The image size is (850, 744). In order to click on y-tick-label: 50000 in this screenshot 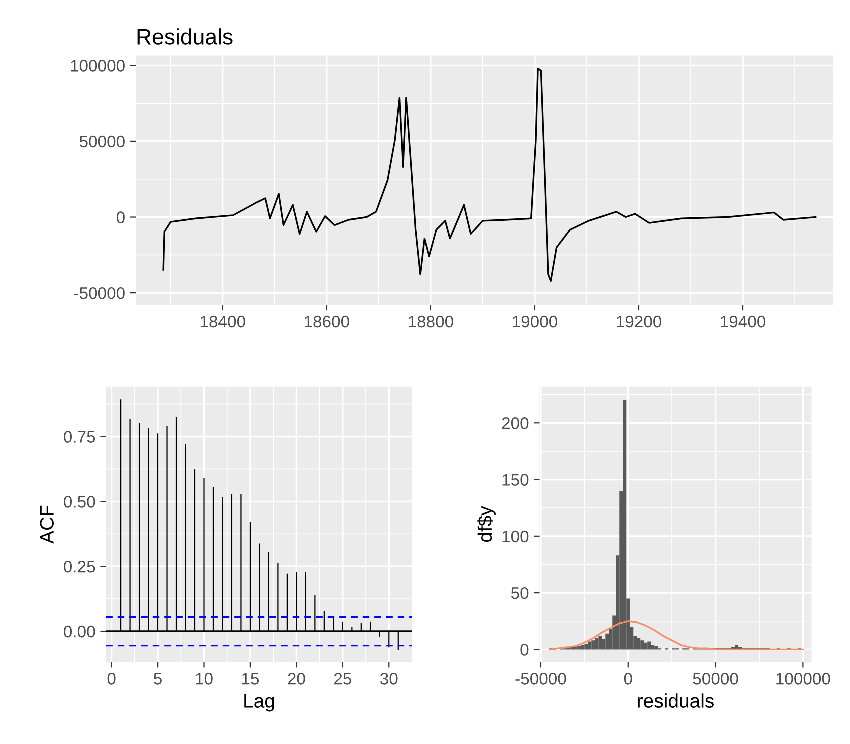, I will do `click(102, 142)`.